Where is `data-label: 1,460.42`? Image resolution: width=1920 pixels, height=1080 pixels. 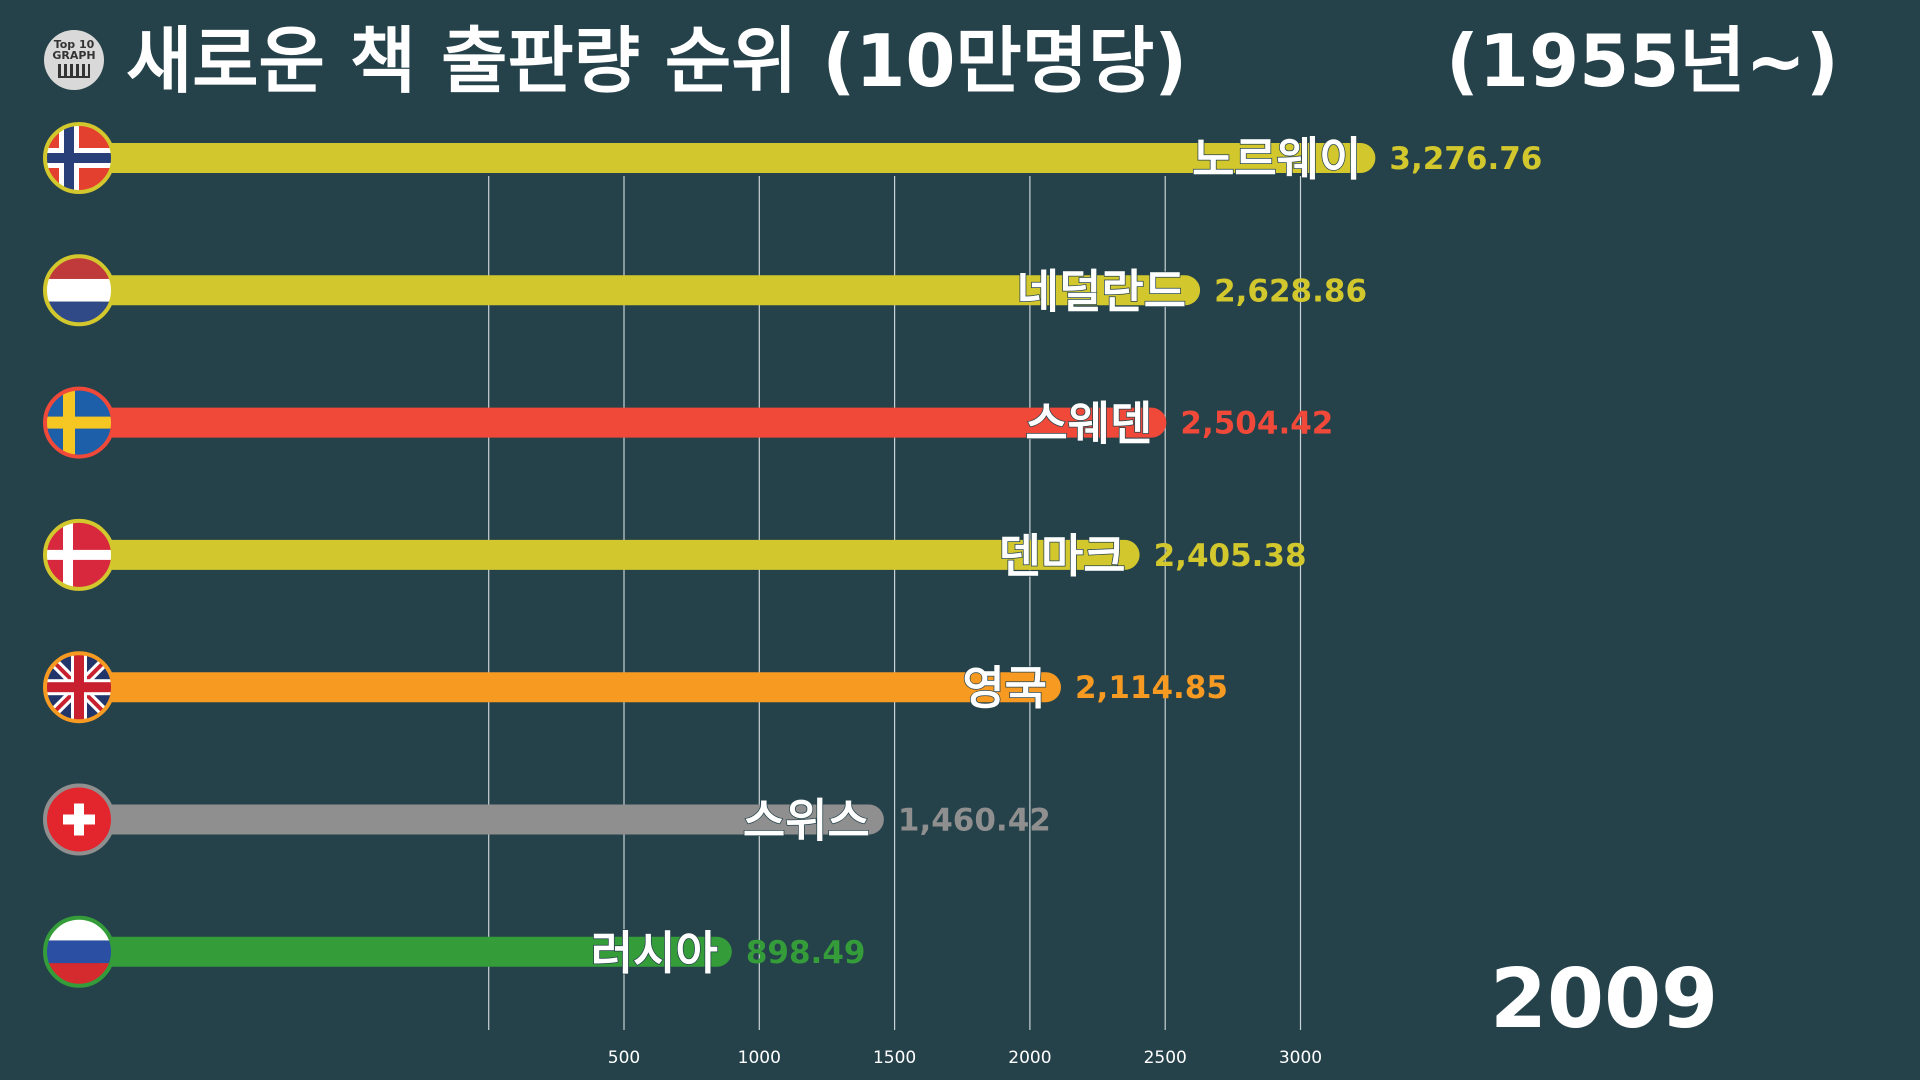
data-label: 1,460.42 is located at coordinates (974, 821).